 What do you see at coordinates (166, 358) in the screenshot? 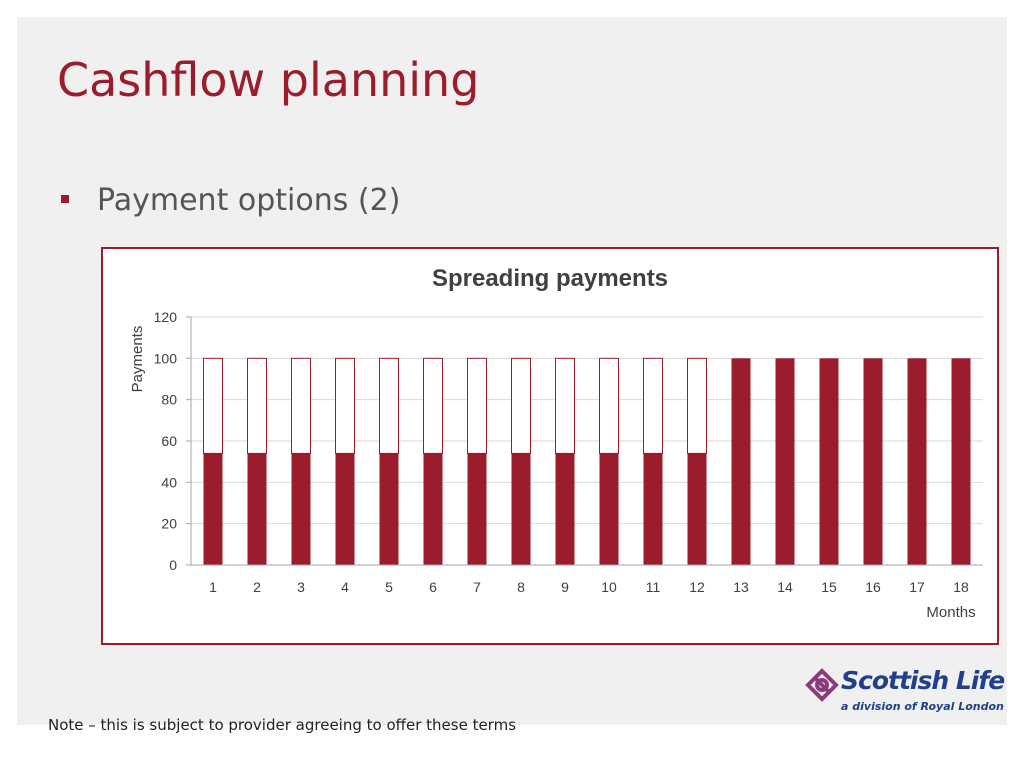
I see `y-tick-label: 100` at bounding box center [166, 358].